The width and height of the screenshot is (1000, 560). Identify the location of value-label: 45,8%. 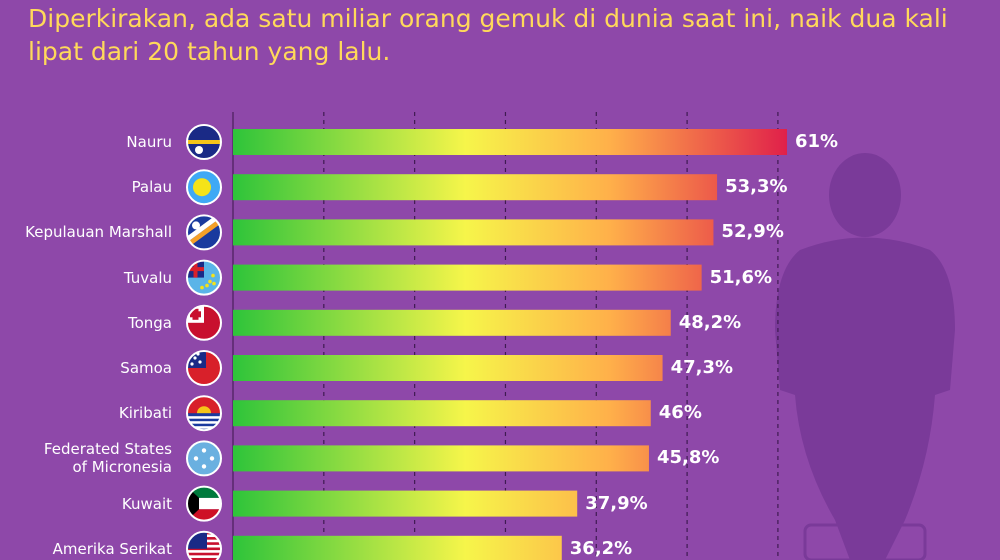
(688, 458).